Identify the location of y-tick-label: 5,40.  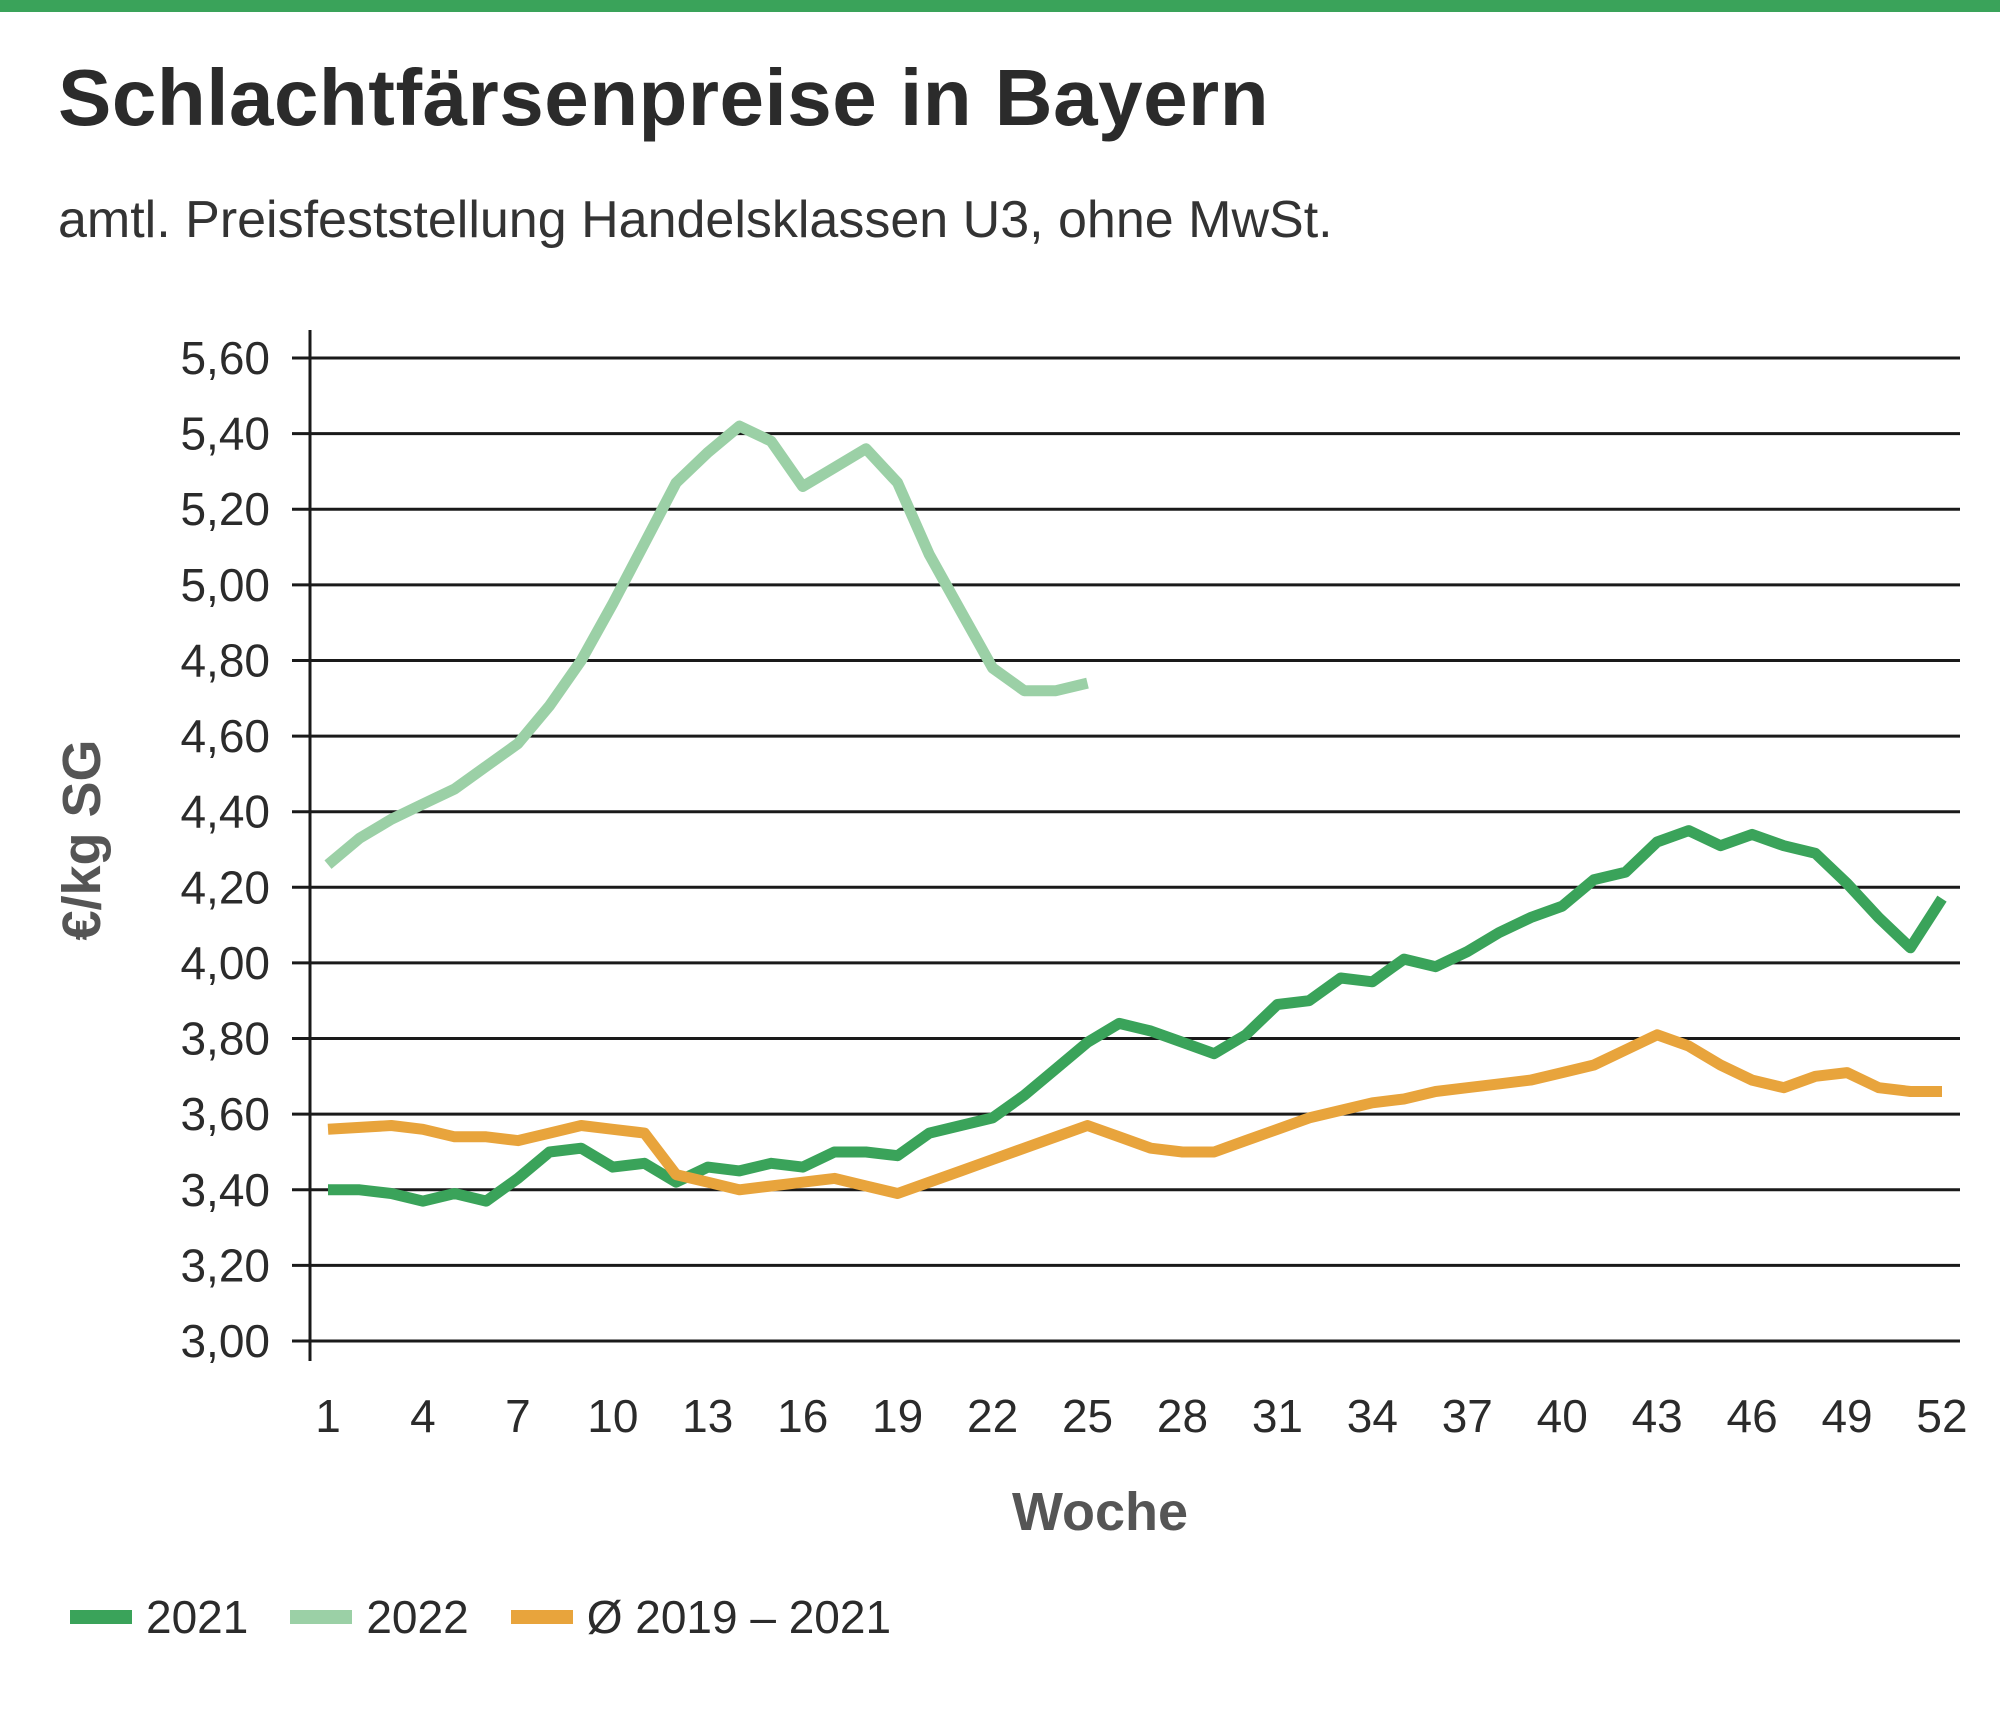
(225, 434).